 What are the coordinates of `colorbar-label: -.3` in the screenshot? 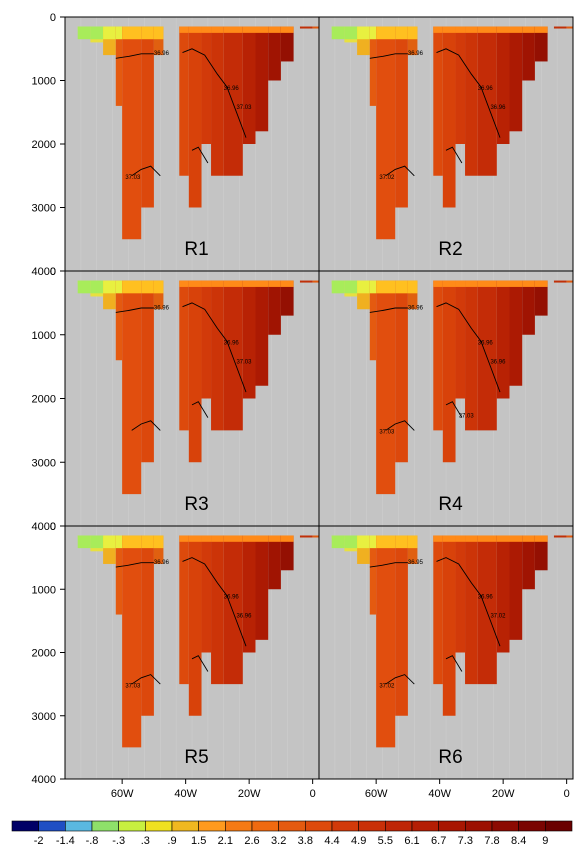 It's located at (118, 841).